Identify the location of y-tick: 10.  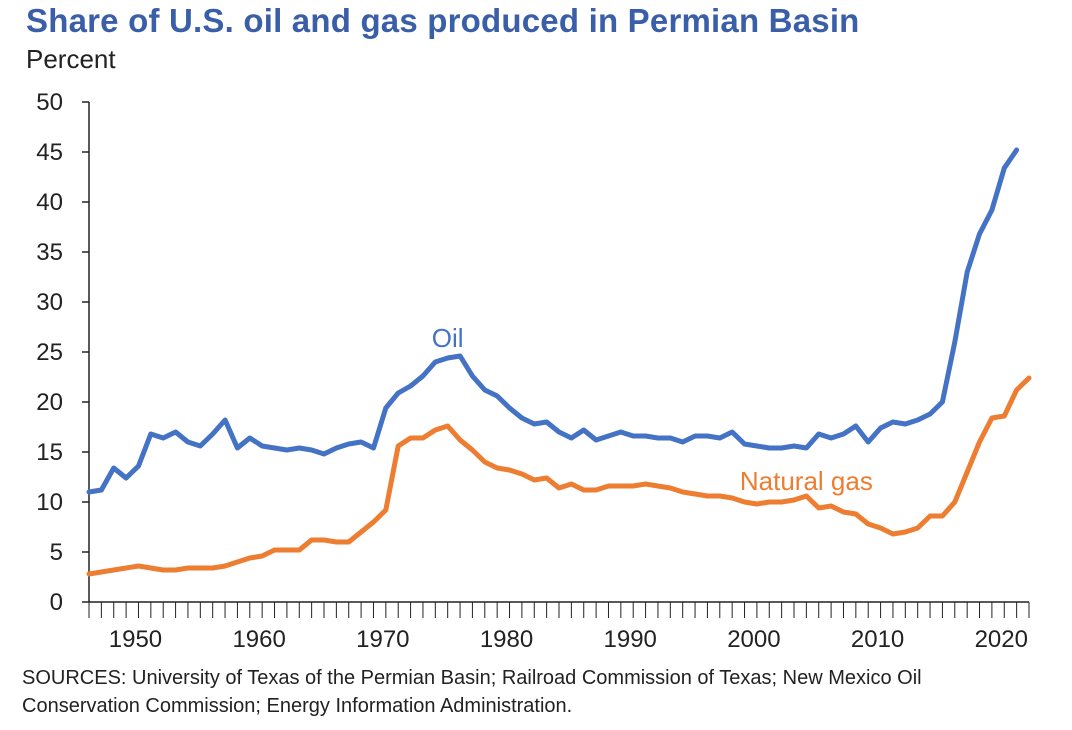
(62, 502).